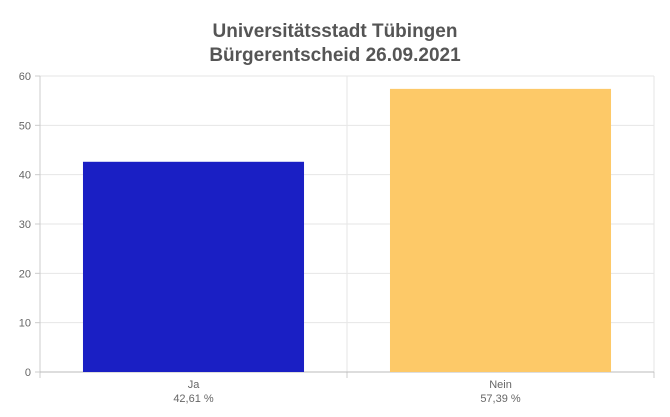 Image resolution: width=670 pixels, height=417 pixels. What do you see at coordinates (28, 373) in the screenshot?
I see `y-tick-label: 0` at bounding box center [28, 373].